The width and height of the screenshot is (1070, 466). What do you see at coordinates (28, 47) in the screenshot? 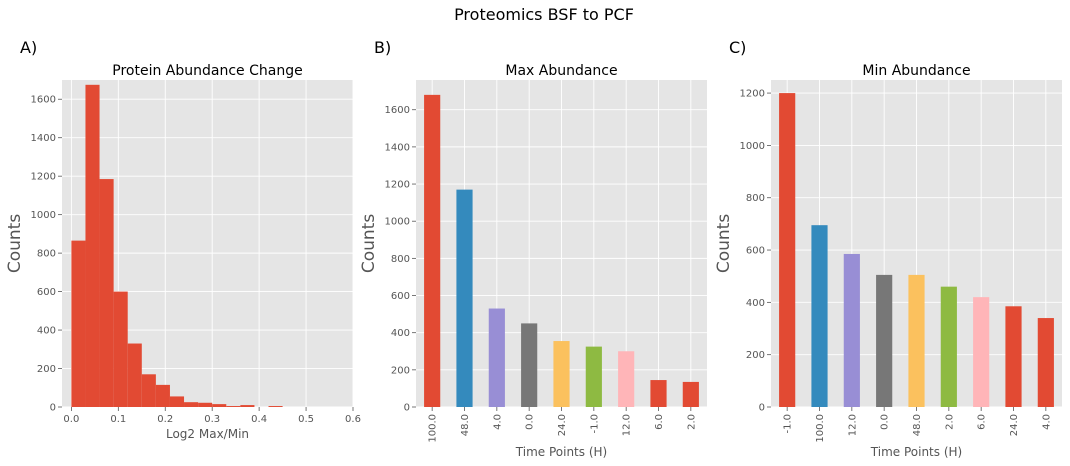
I see `panel-label: A)` at bounding box center [28, 47].